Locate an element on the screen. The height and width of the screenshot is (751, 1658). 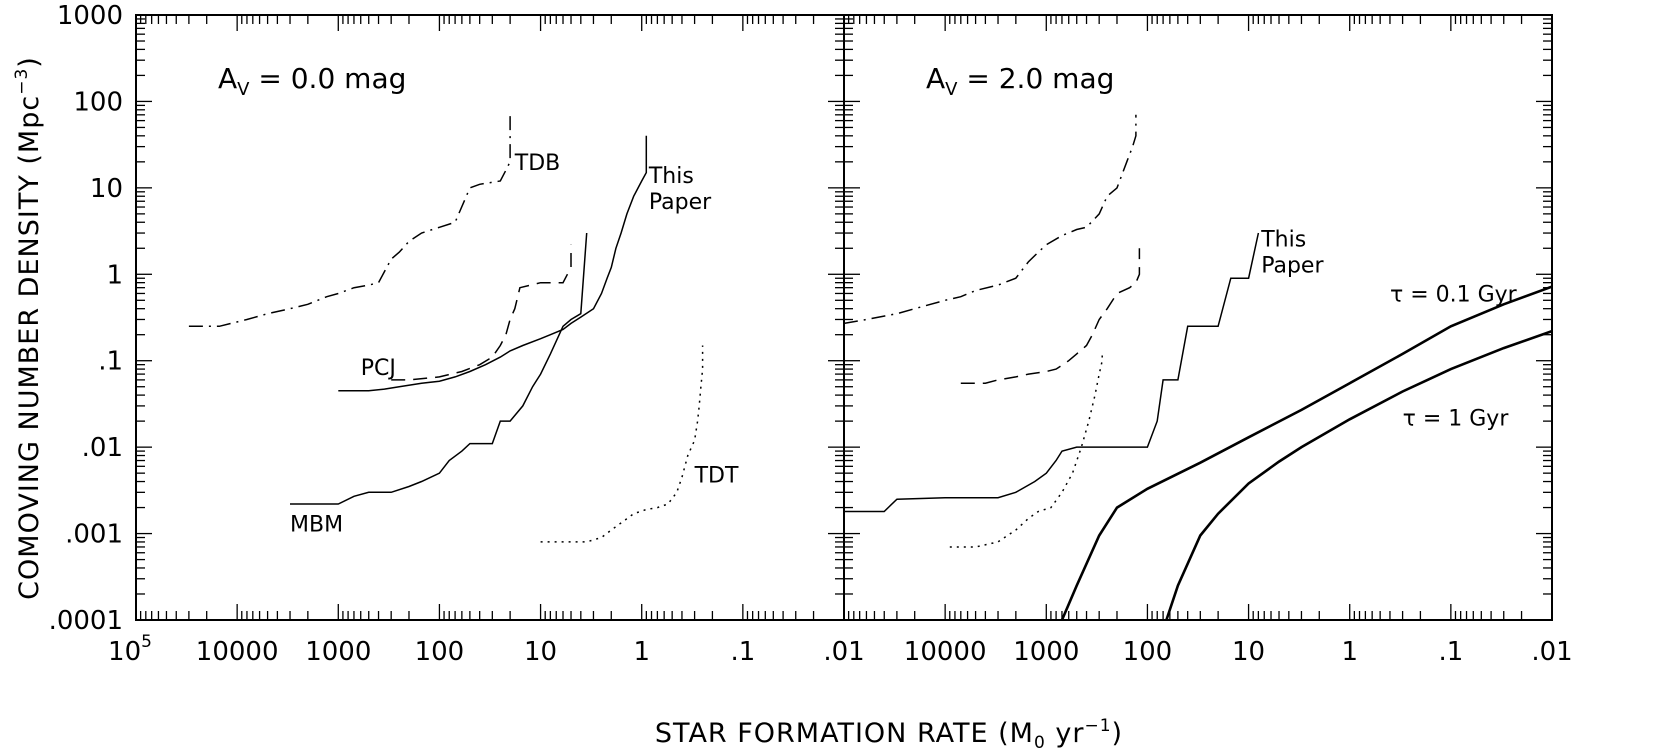
y-tick-label: .001 is located at coordinates (94, 535).